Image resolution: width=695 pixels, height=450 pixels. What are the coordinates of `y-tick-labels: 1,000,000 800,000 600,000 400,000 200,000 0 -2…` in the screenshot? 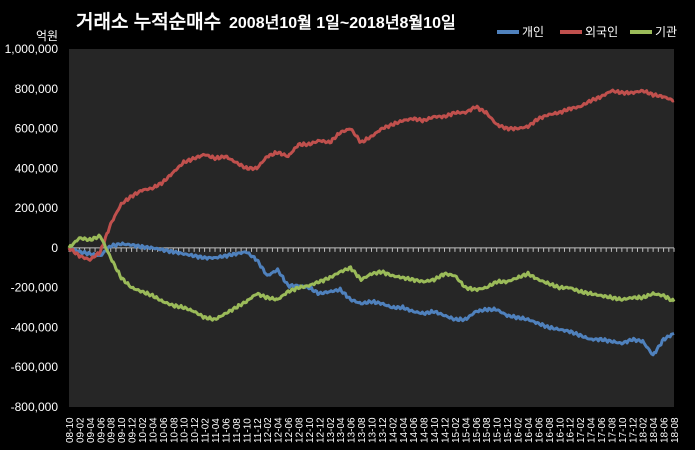 It's located at (32, 228).